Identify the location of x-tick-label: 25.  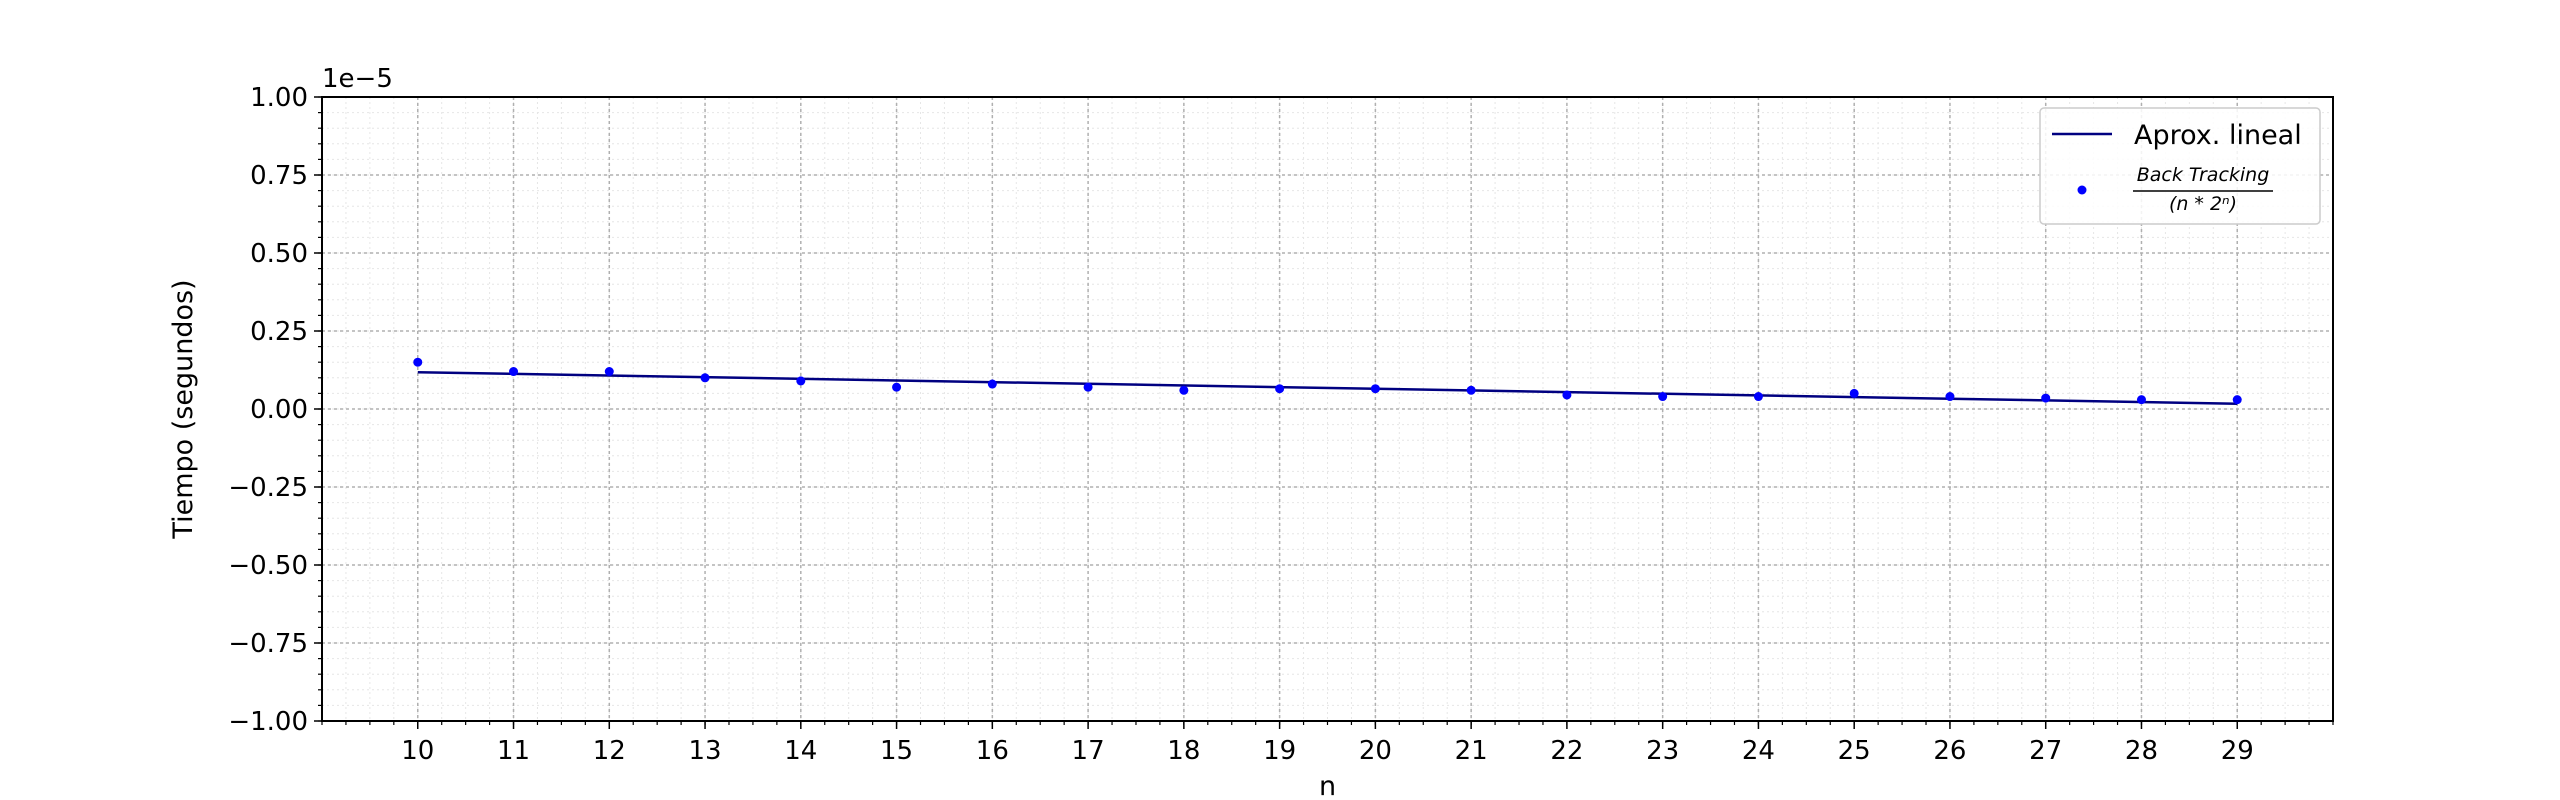
(1854, 751).